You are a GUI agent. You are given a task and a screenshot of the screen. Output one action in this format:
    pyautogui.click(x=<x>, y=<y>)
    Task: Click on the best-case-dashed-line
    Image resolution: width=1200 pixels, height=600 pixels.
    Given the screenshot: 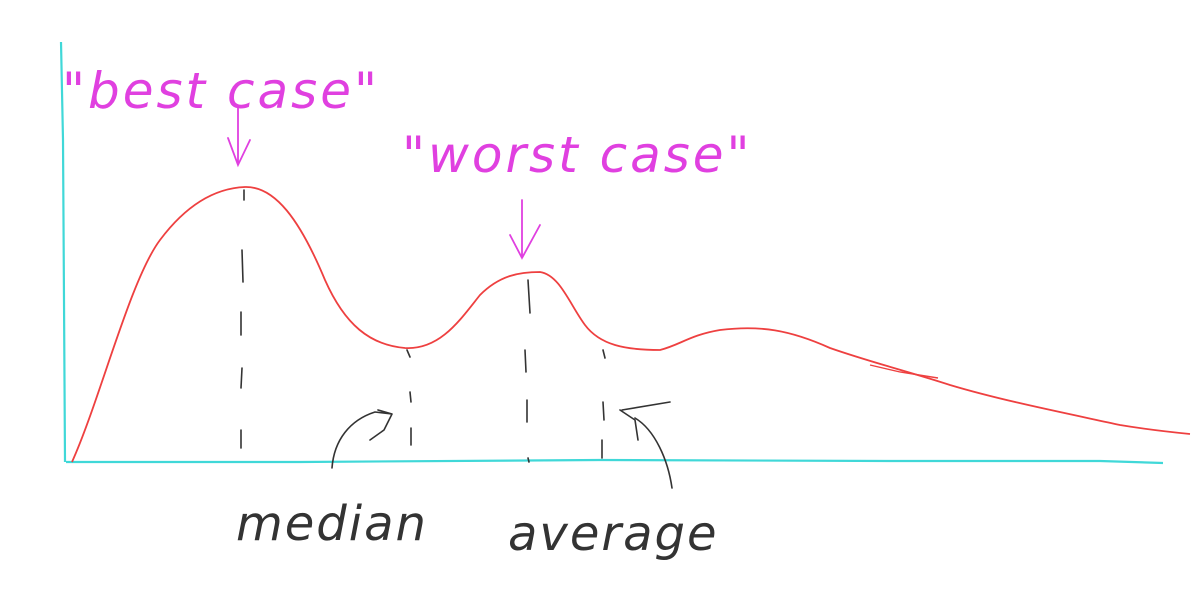 What is the action you would take?
    pyautogui.click(x=242, y=319)
    